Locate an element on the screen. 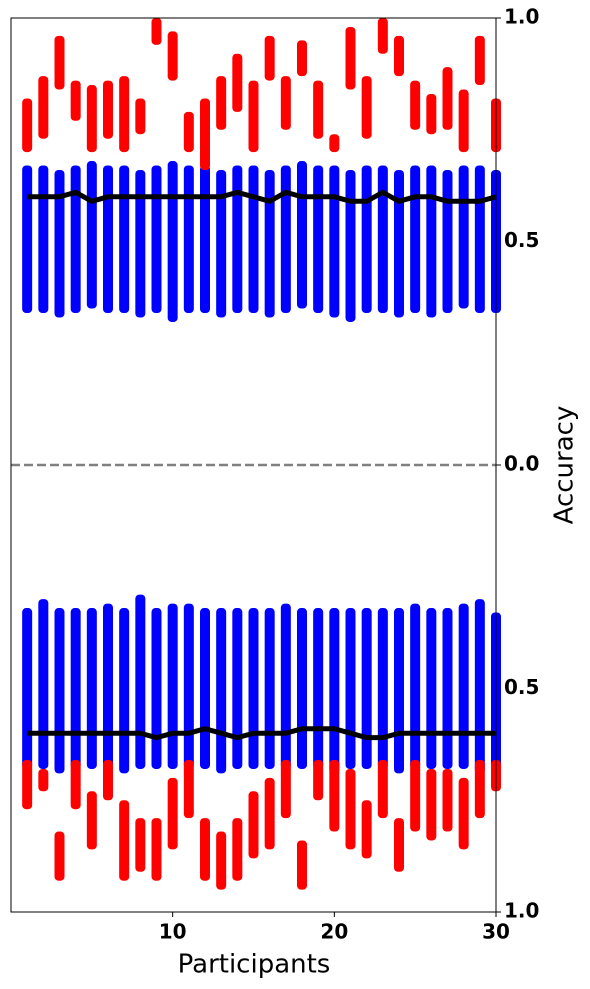 The image size is (590, 989). y-tick-label: 0.0 is located at coordinates (521, 464).